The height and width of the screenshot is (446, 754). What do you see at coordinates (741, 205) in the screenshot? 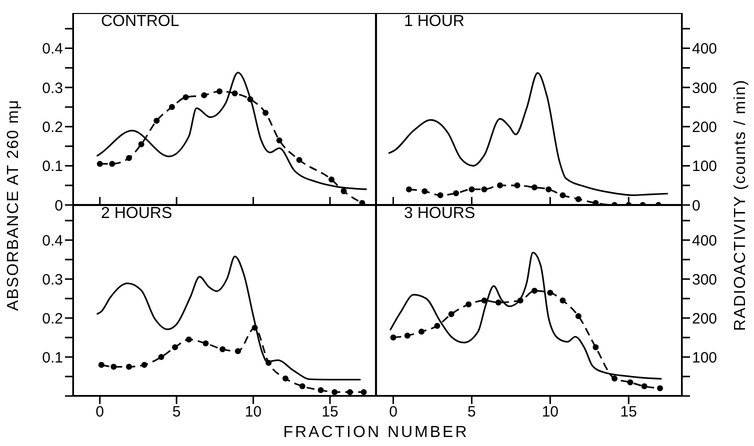
I see `y2-axis-title: RADIOACTIVITY (counts / min)` at bounding box center [741, 205].